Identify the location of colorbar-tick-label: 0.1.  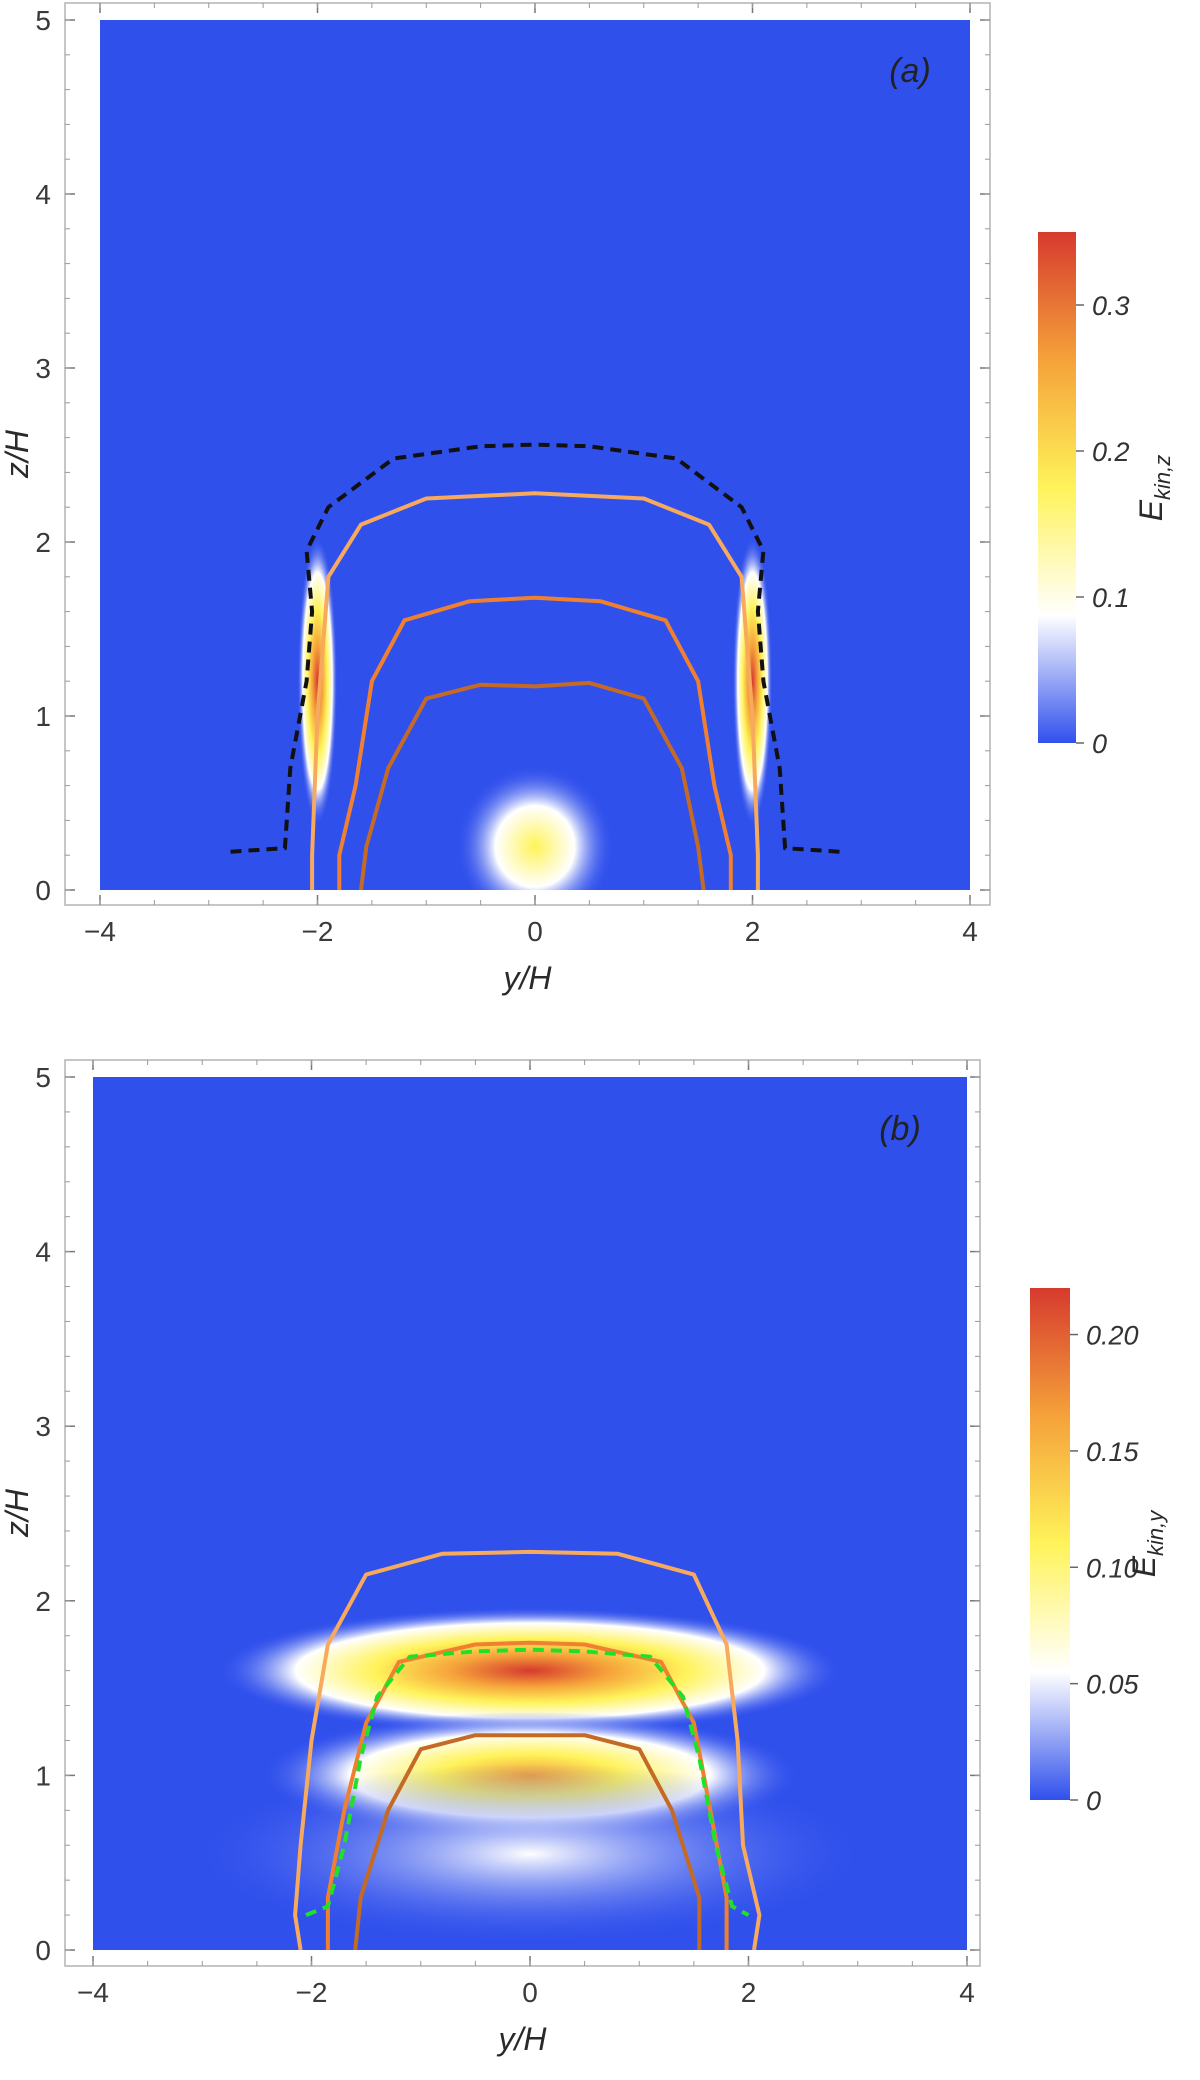
(1111, 598).